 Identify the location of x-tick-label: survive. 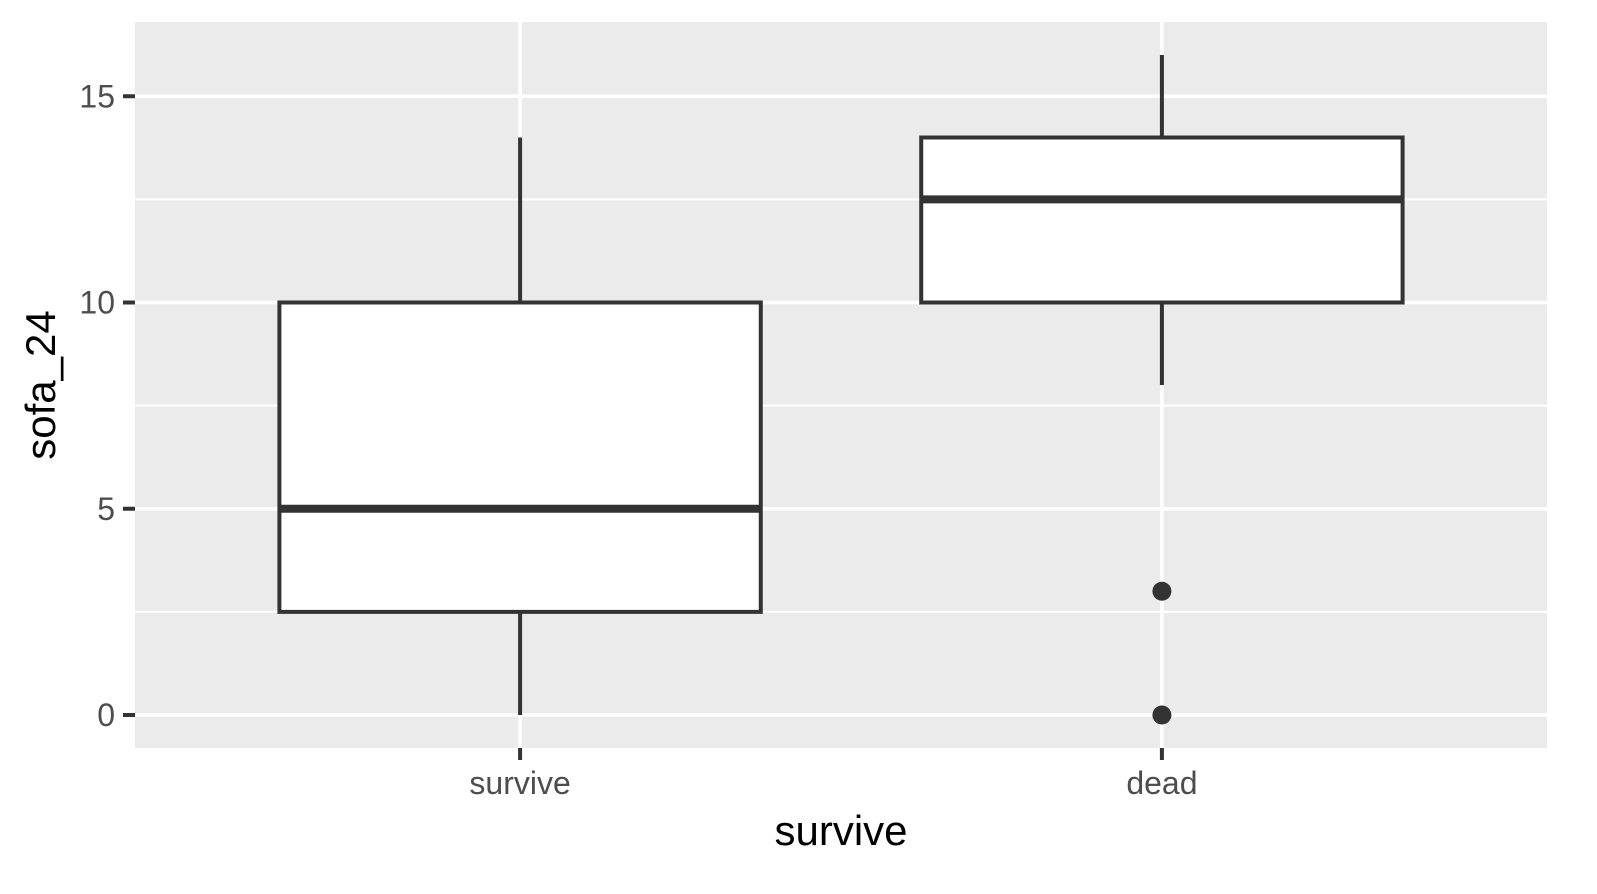
(519, 783).